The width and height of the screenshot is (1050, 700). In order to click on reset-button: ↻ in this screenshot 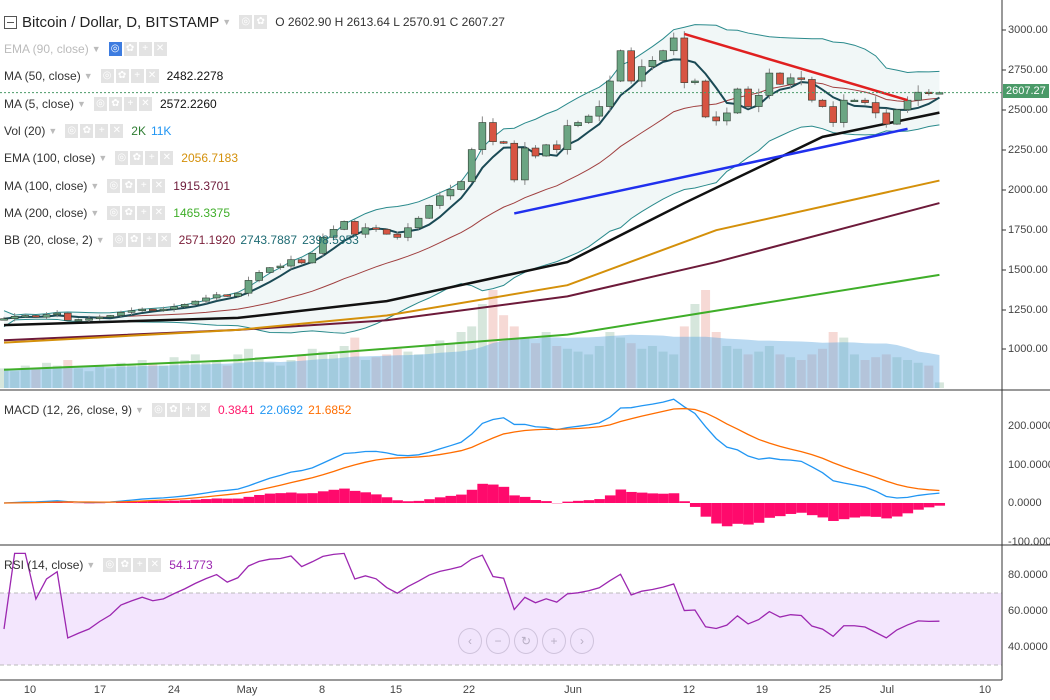, I will do `click(526, 641)`.